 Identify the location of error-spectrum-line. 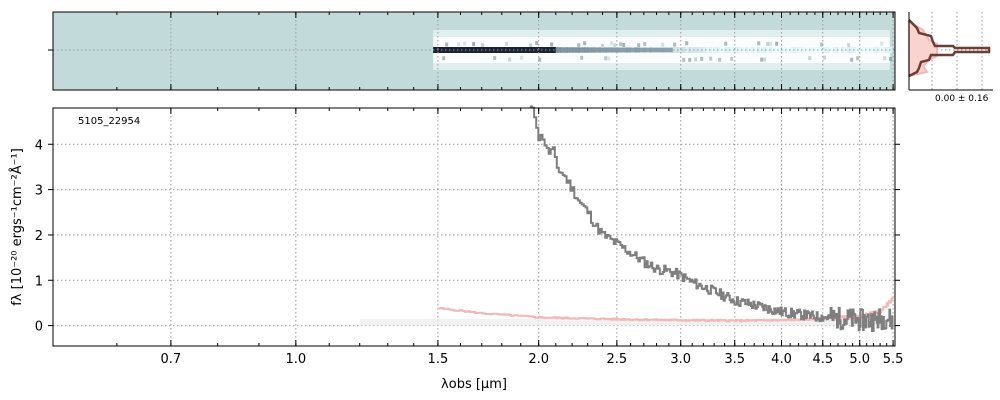
(665, 309).